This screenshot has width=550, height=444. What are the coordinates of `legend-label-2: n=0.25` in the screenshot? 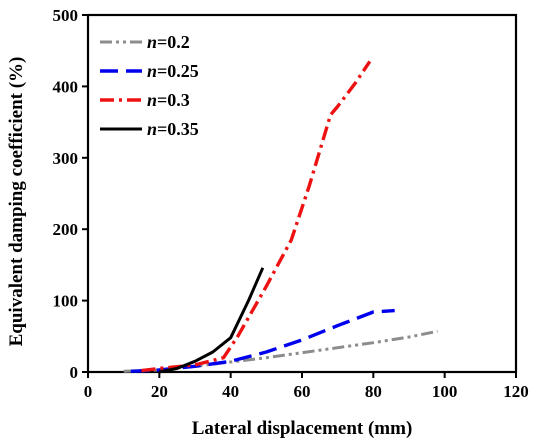 It's located at (173, 71).